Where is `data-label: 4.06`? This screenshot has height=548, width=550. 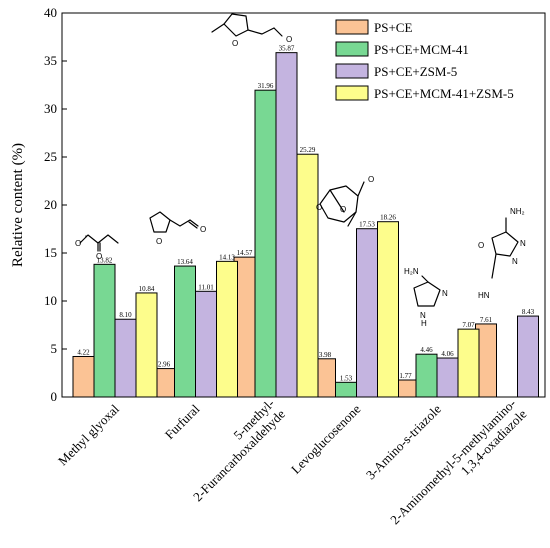 data-label: 4.06 is located at coordinates (447, 354).